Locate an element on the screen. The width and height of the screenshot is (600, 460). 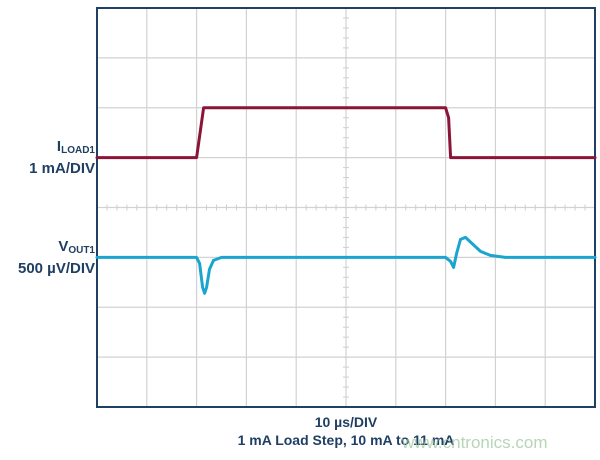
vout-scale: 500 µV/DIV is located at coordinates (56, 268).